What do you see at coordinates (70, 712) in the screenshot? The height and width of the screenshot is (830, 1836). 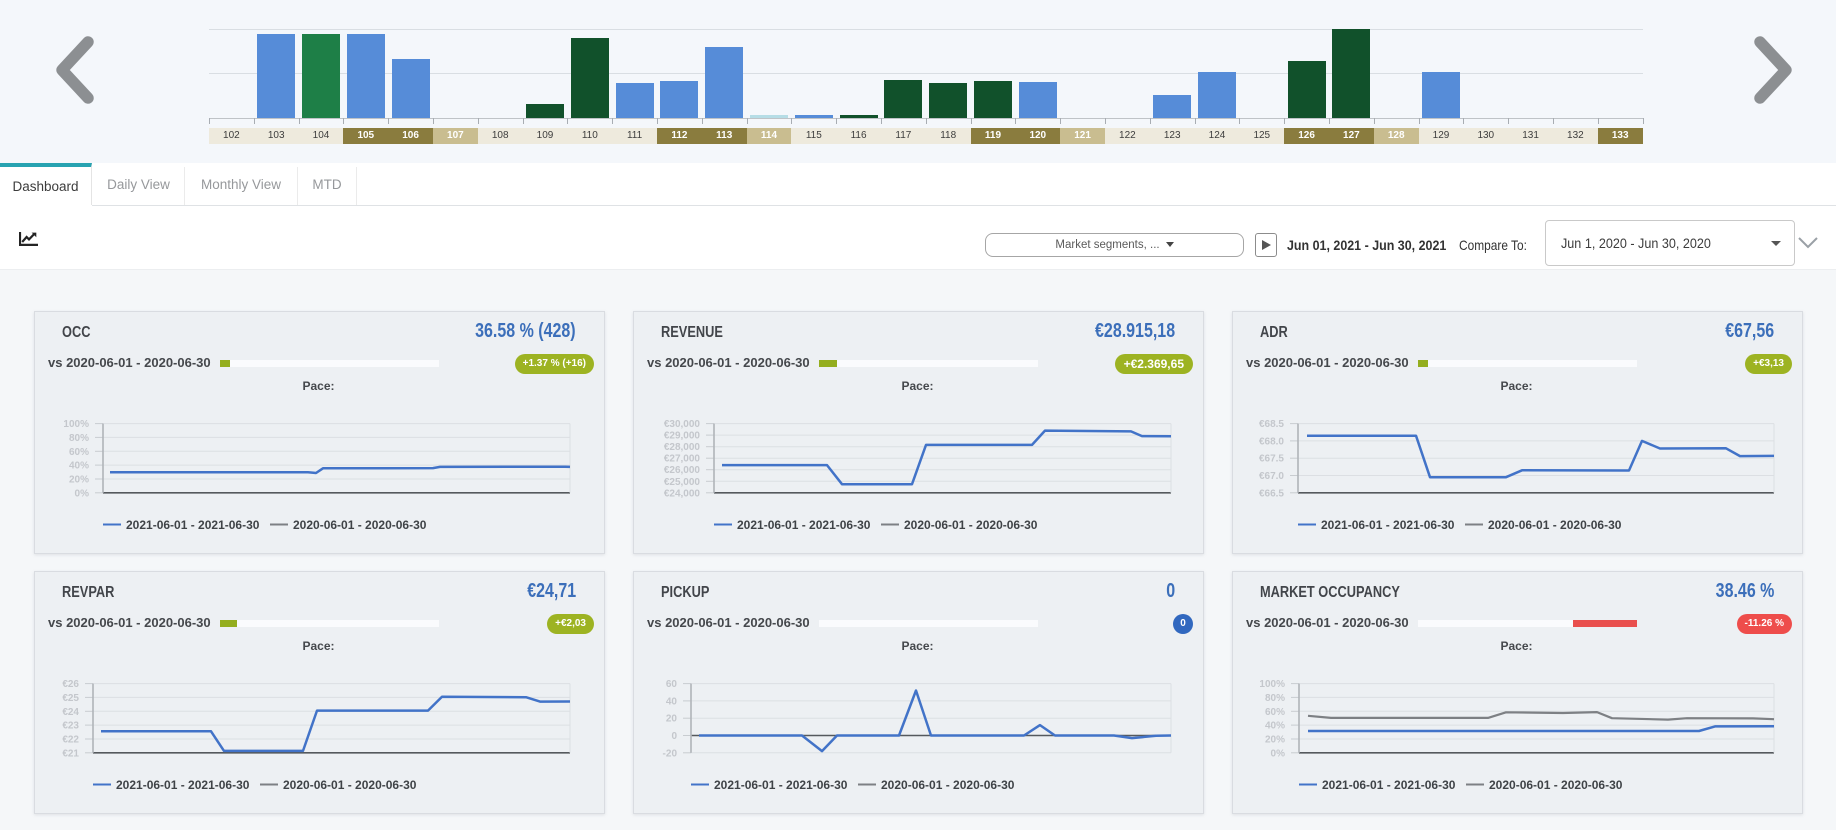 I see `svg-text: €24` at bounding box center [70, 712].